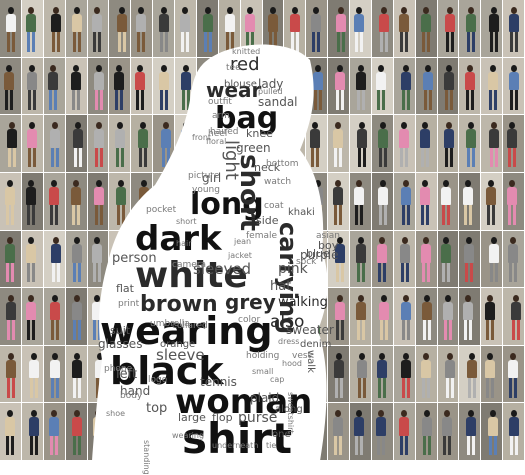 The image size is (525, 475). What do you see at coordinates (206, 190) in the screenshot?
I see `cloud-word: young` at bounding box center [206, 190].